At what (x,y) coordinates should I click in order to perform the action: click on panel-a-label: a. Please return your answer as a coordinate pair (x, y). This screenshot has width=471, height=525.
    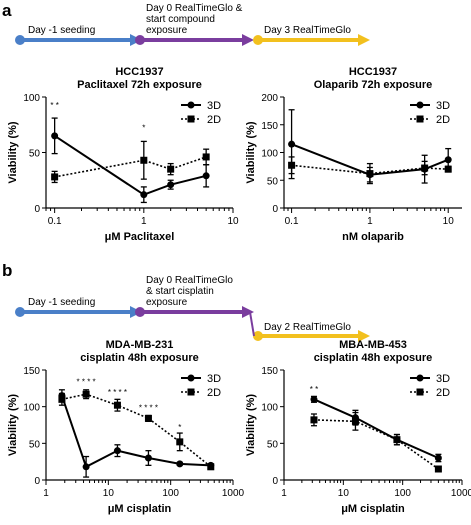
    Looking at the image, I should click on (7, 10).